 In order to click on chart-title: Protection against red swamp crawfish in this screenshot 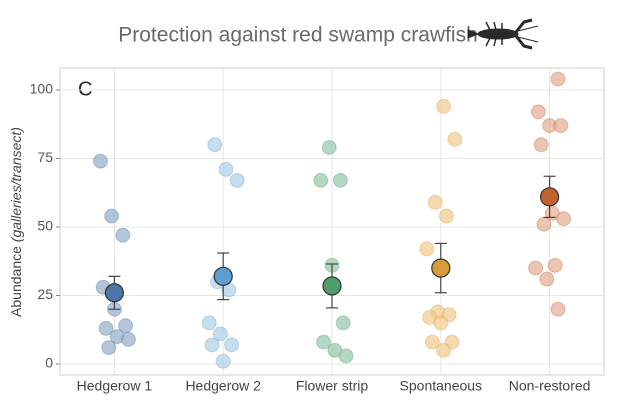, I will do `click(298, 35)`.